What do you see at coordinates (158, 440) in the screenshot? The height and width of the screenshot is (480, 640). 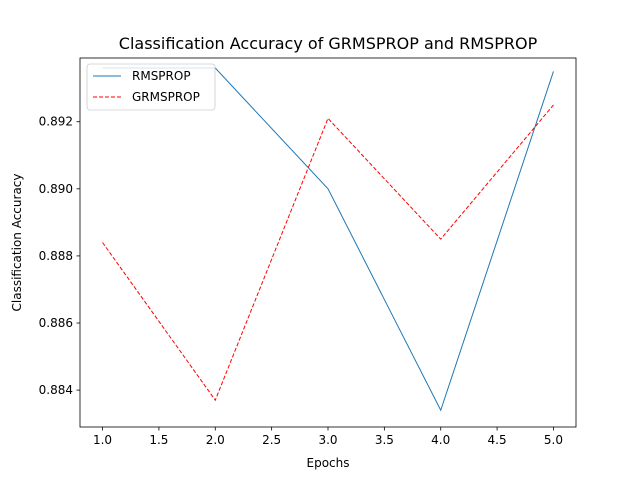 I see `x-tick-label: 1.5` at bounding box center [158, 440].